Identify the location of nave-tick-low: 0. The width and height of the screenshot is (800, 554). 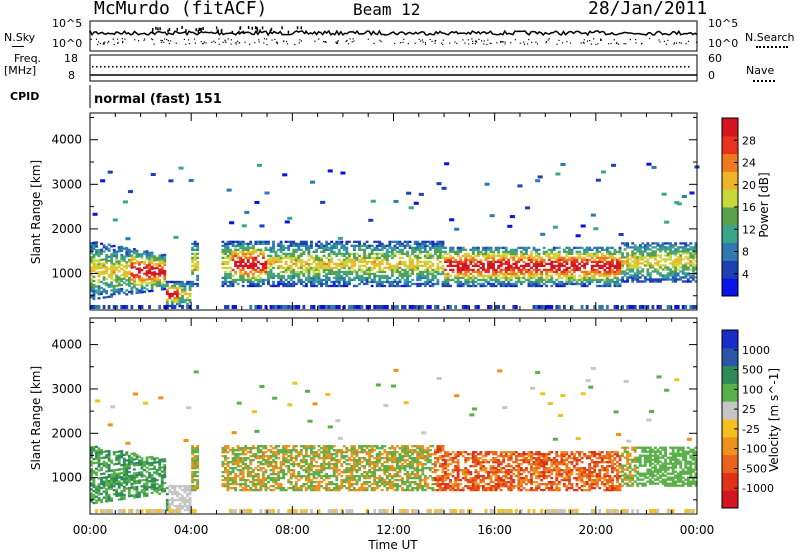
(711, 75).